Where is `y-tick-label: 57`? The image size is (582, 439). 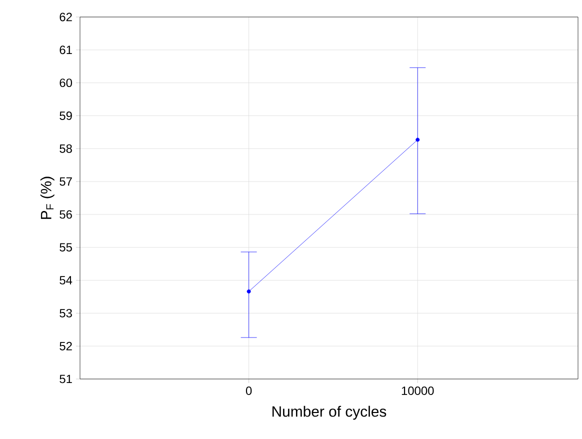 y-tick-label: 57 is located at coordinates (66, 181).